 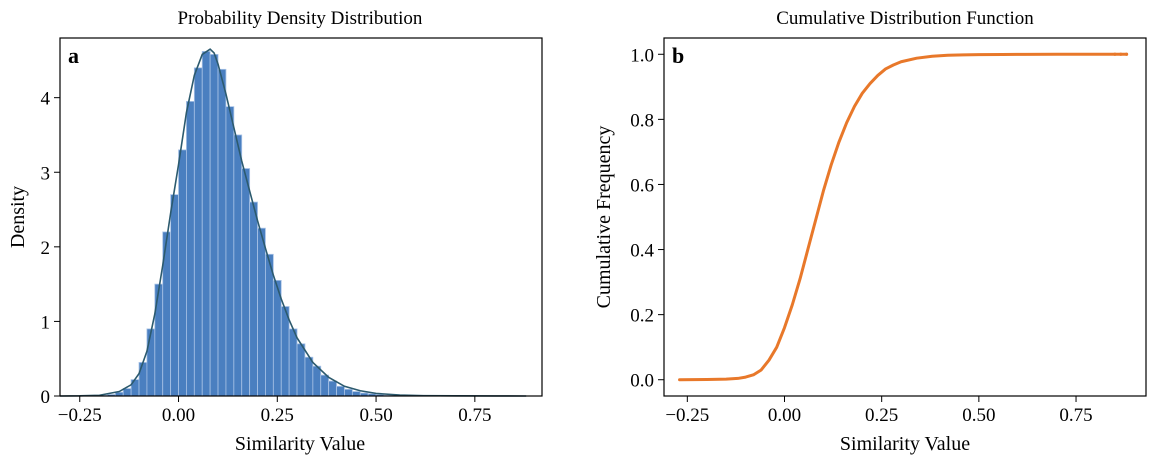 What do you see at coordinates (300, 444) in the screenshot?
I see `panel-a-x-axis-label: Similarity Value` at bounding box center [300, 444].